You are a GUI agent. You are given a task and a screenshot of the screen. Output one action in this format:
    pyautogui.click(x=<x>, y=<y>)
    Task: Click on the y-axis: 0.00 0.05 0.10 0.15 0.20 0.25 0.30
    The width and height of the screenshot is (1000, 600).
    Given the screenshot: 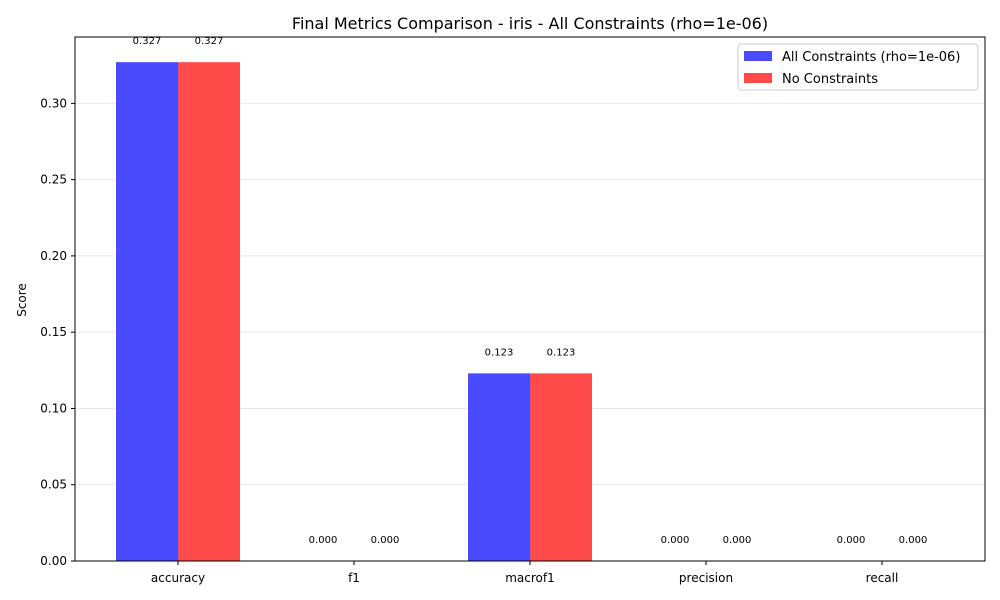 What is the action you would take?
    pyautogui.click(x=57, y=332)
    